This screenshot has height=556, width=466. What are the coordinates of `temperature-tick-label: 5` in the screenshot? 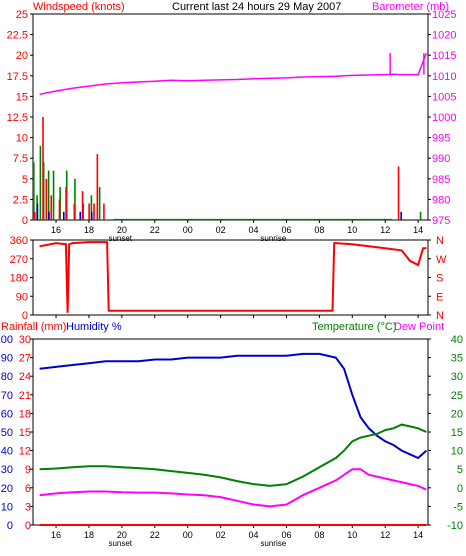 It's located at (460, 470).